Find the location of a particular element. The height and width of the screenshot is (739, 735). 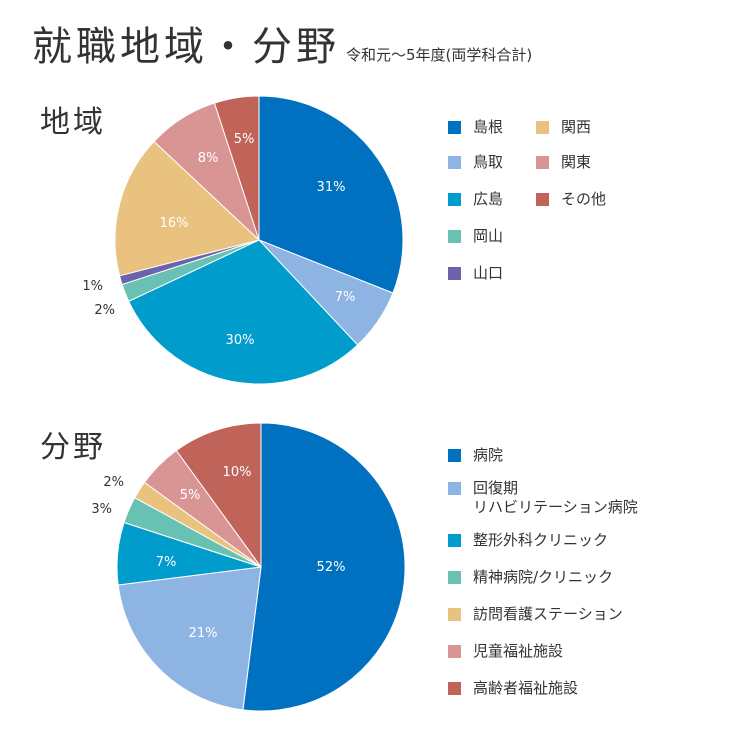

region-slice-label-5: 16% is located at coordinates (174, 223).